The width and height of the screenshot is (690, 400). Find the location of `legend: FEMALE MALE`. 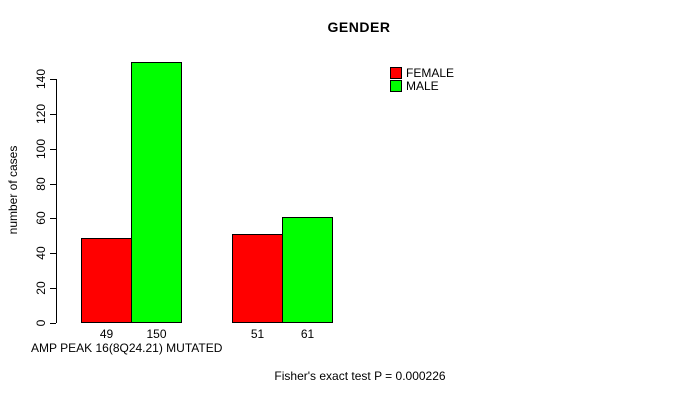

legend: FEMALE MALE is located at coordinates (422, 79).